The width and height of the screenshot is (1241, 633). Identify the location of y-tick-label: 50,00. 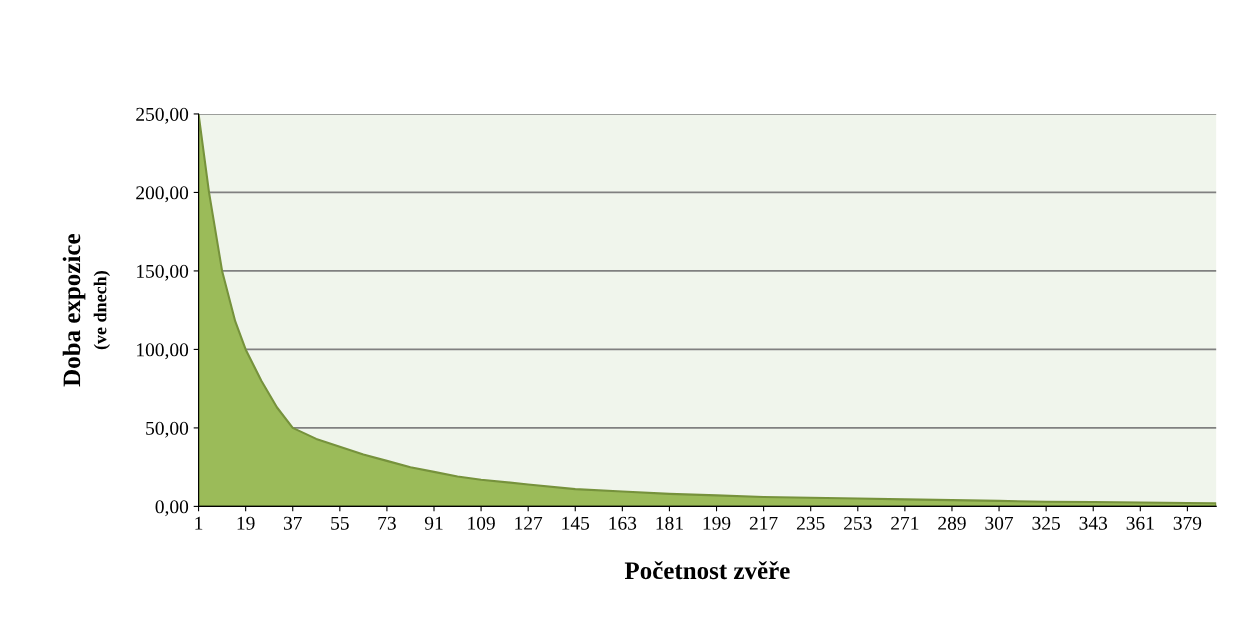
(167, 429).